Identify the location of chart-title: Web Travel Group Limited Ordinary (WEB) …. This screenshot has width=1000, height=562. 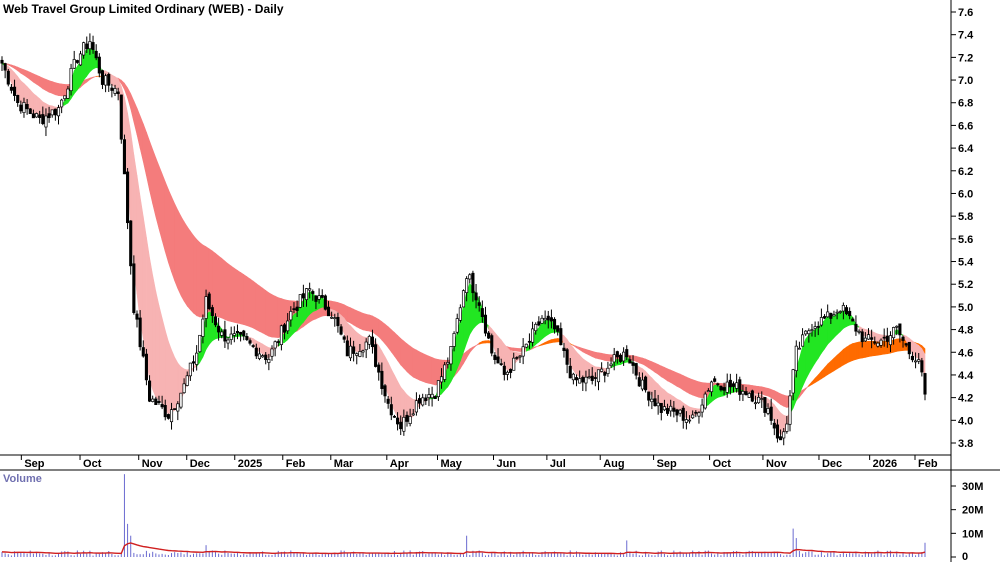
(143, 9).